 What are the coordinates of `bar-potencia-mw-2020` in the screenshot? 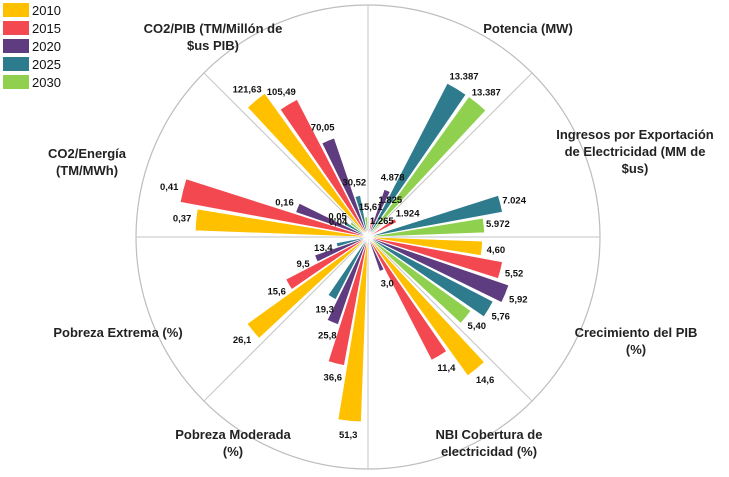 It's located at (379, 213).